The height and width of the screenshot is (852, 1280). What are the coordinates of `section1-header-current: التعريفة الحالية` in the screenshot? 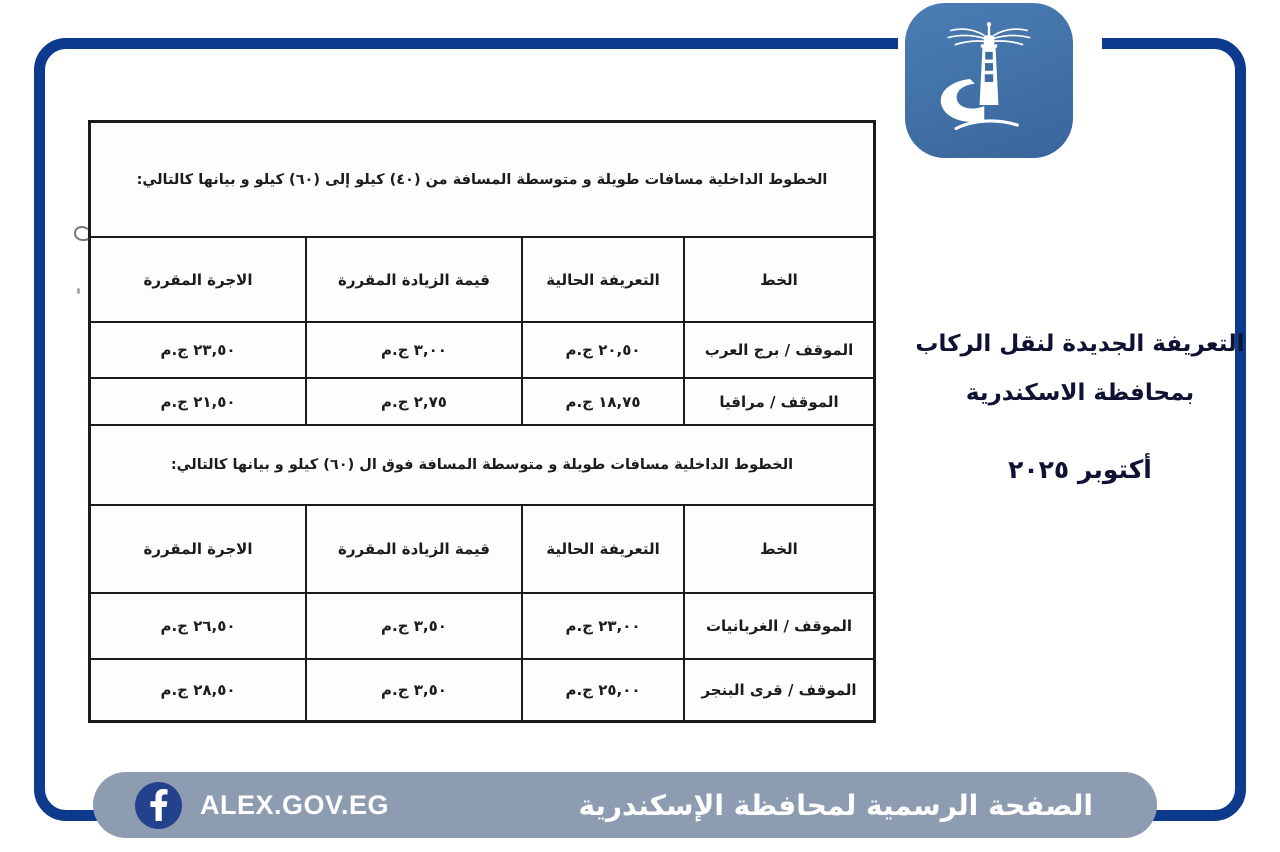 It's located at (603, 279).